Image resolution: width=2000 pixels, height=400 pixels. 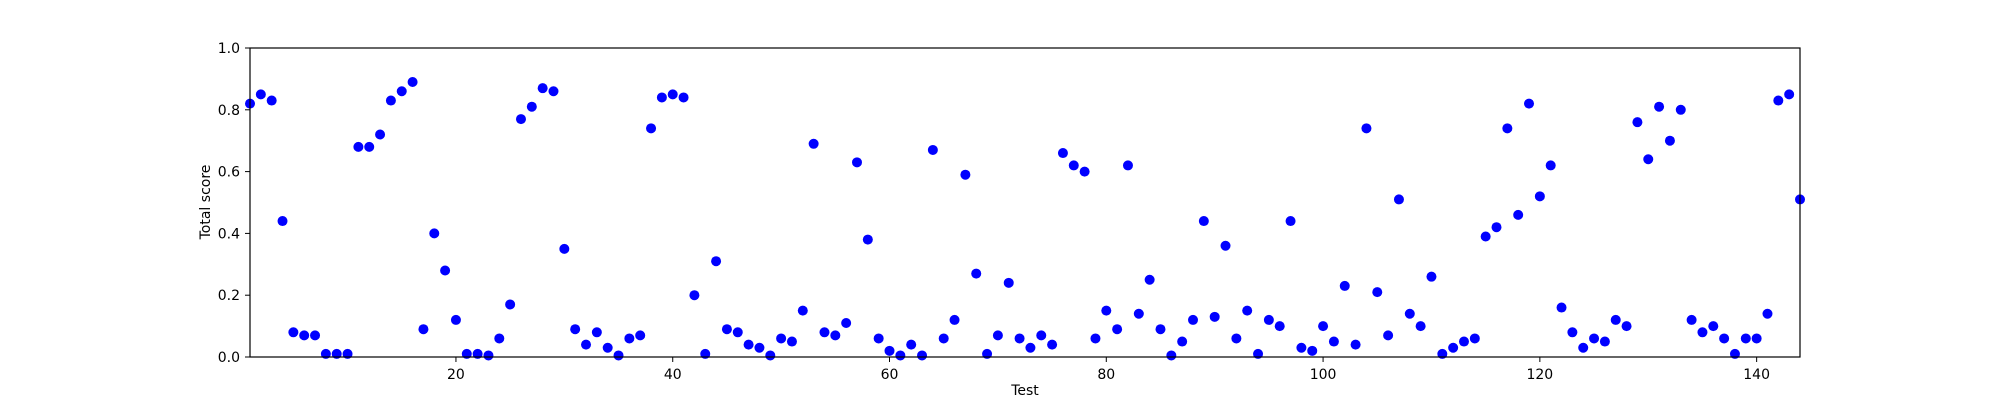 I want to click on y-axis-label: Total score, so click(x=206, y=203).